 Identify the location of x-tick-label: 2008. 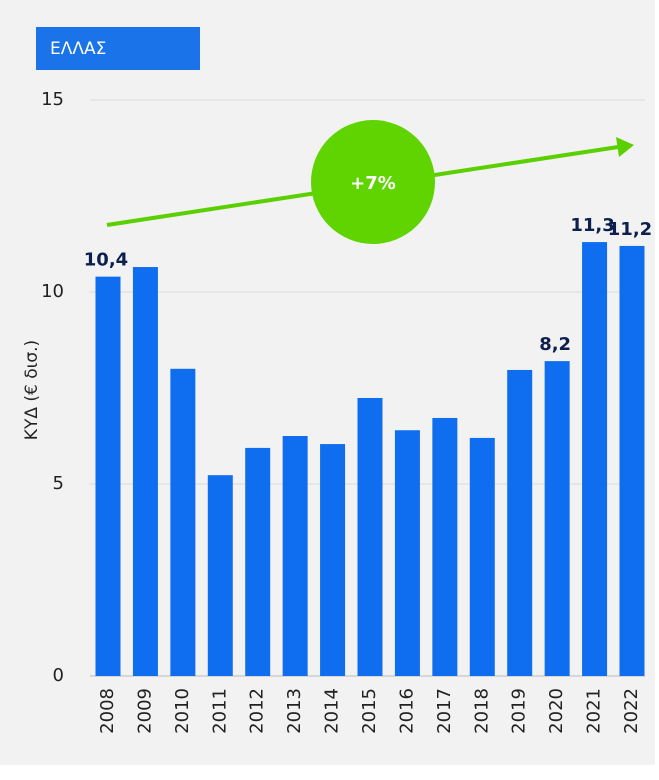
(107, 711).